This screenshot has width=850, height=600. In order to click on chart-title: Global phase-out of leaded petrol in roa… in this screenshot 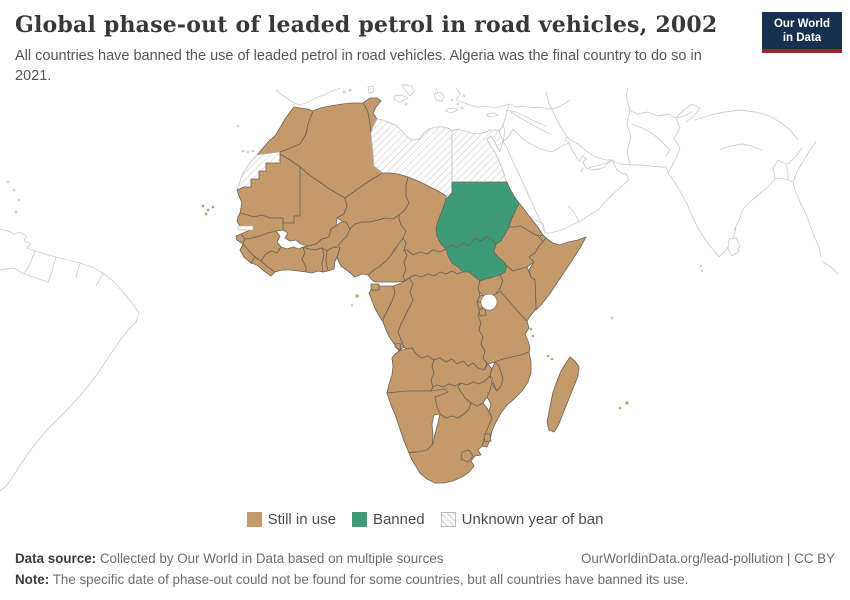, I will do `click(366, 25)`.